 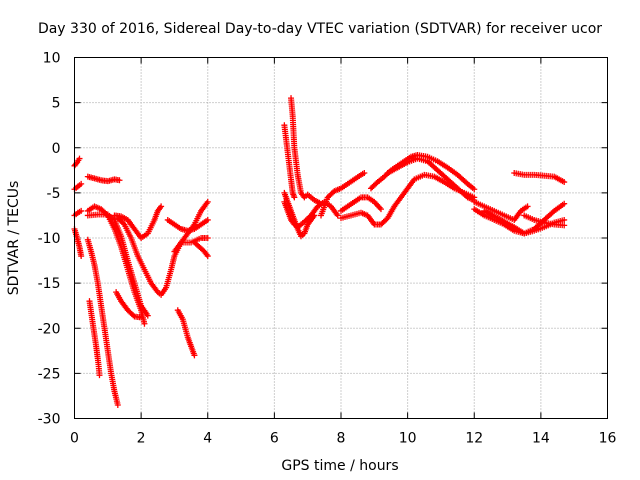 What do you see at coordinates (56, 149) in the screenshot?
I see `y-tick-label: 0` at bounding box center [56, 149].